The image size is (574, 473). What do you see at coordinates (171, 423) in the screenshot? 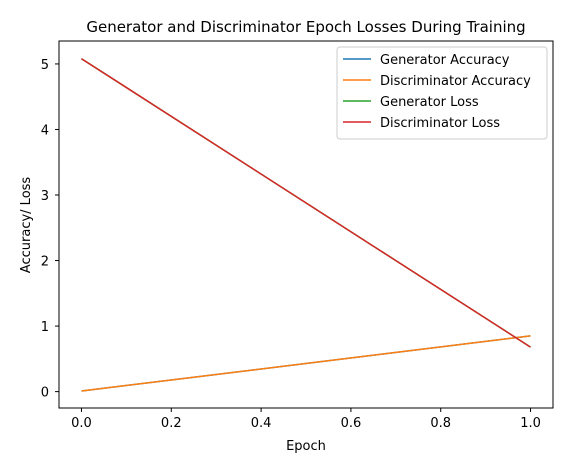
I see `x-tick-label: 0.2` at bounding box center [171, 423].